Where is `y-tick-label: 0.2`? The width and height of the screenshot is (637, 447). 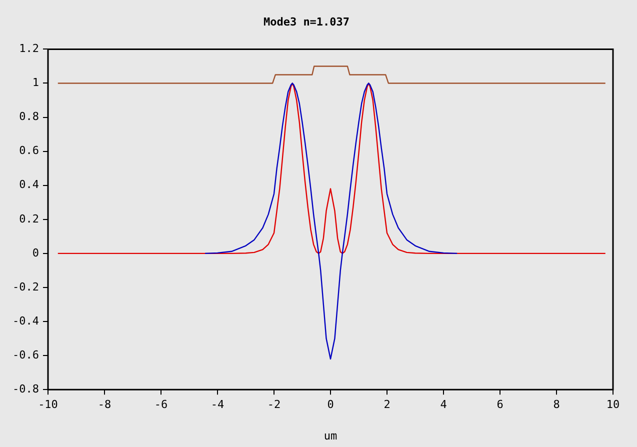
y-tick-label: 0.2 is located at coordinates (29, 219).